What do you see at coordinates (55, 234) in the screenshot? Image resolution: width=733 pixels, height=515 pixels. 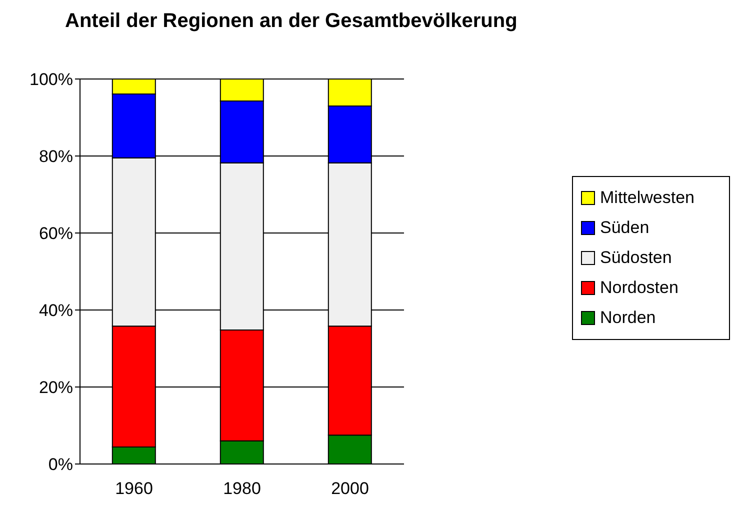 I see `y-tick-label: 60%` at bounding box center [55, 234].